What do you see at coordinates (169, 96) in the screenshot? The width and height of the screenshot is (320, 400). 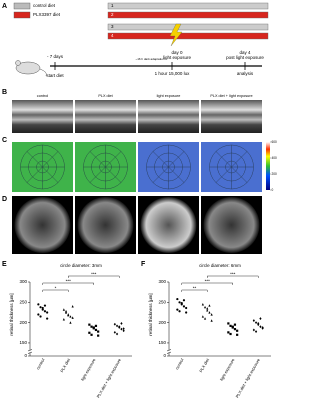 I see `column-header: light exposure` at bounding box center [169, 96].